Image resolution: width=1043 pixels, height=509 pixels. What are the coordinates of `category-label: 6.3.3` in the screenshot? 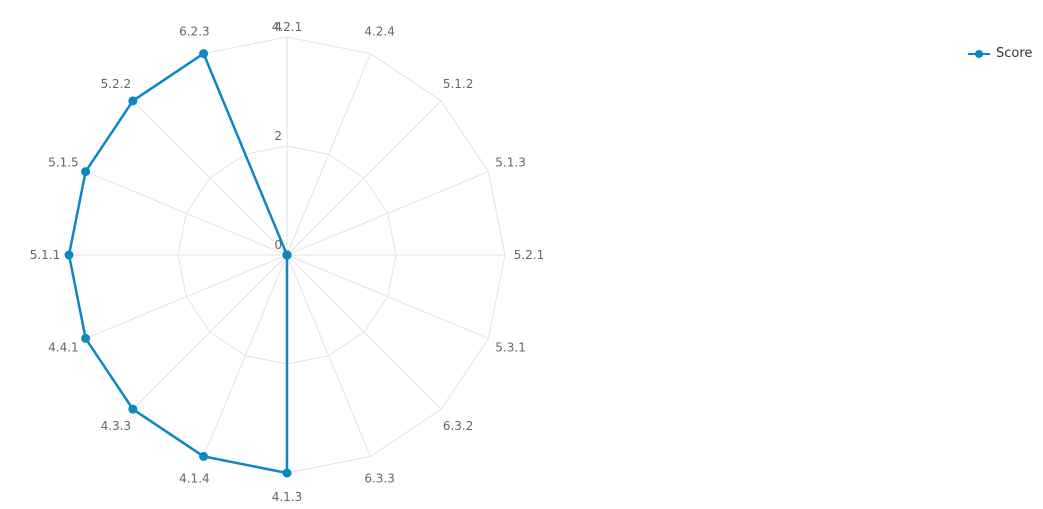 It's located at (379, 479).